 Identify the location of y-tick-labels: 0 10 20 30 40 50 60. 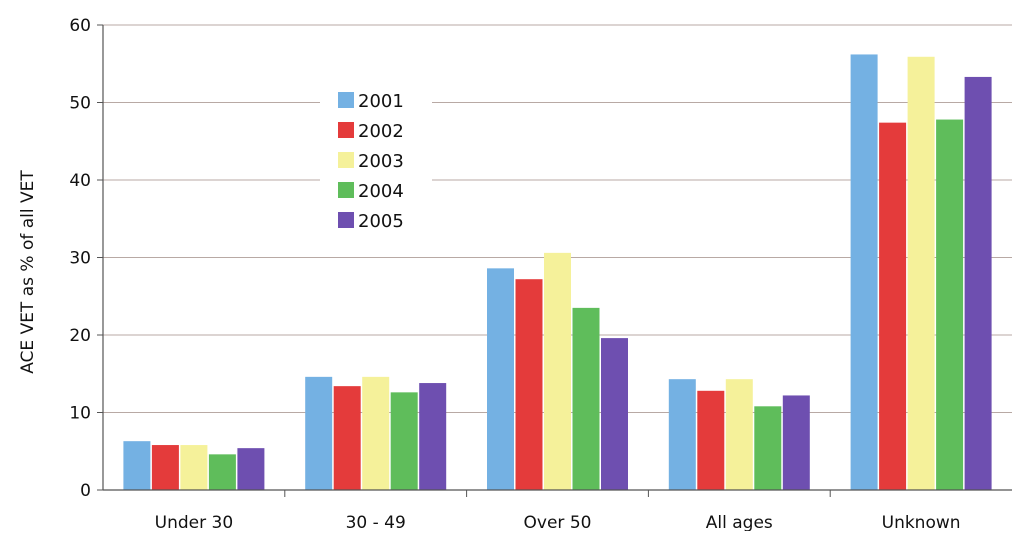
(80, 258).